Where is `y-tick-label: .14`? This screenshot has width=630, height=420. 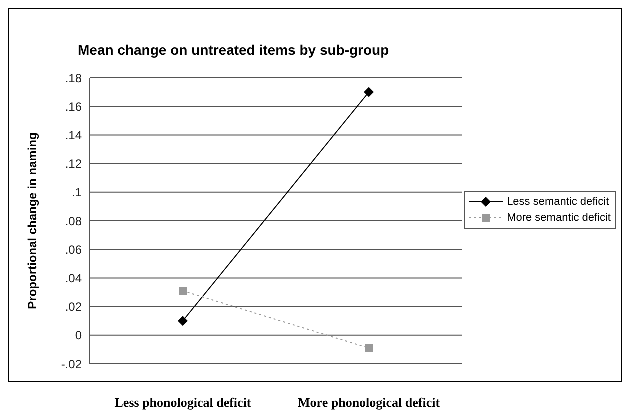 y-tick-label: .14 is located at coordinates (73, 135).